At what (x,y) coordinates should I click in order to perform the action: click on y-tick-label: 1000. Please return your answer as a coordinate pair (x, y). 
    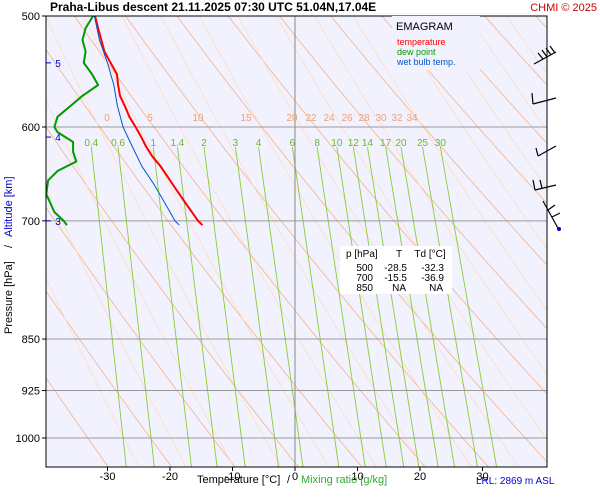
    Looking at the image, I should click on (28, 439).